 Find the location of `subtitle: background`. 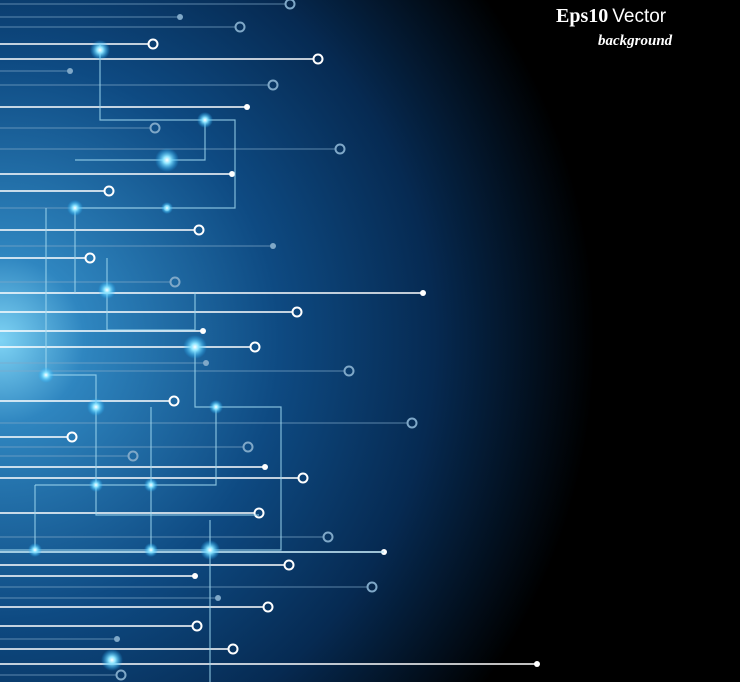

subtitle: background is located at coordinates (635, 41).